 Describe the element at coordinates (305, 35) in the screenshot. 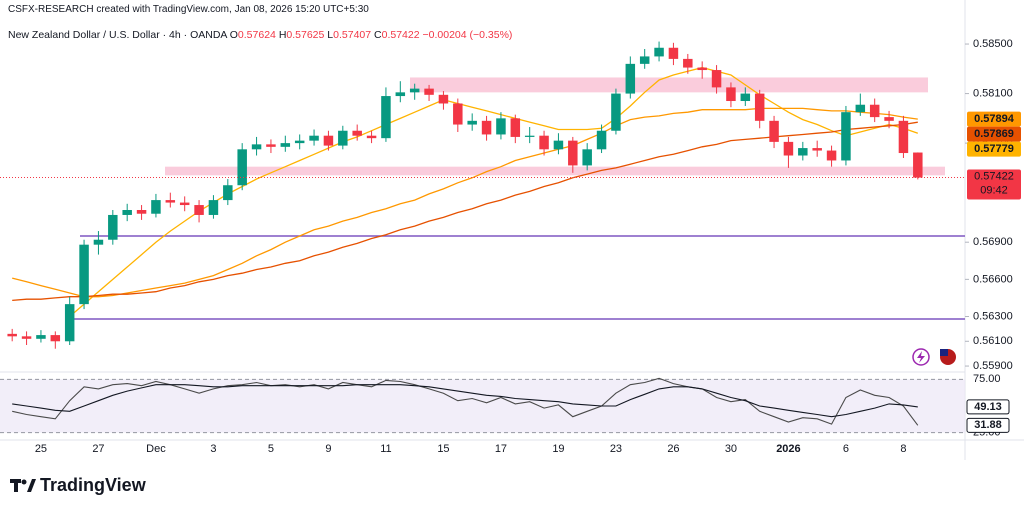

I see `ohlc-value: 0.57625` at that location.